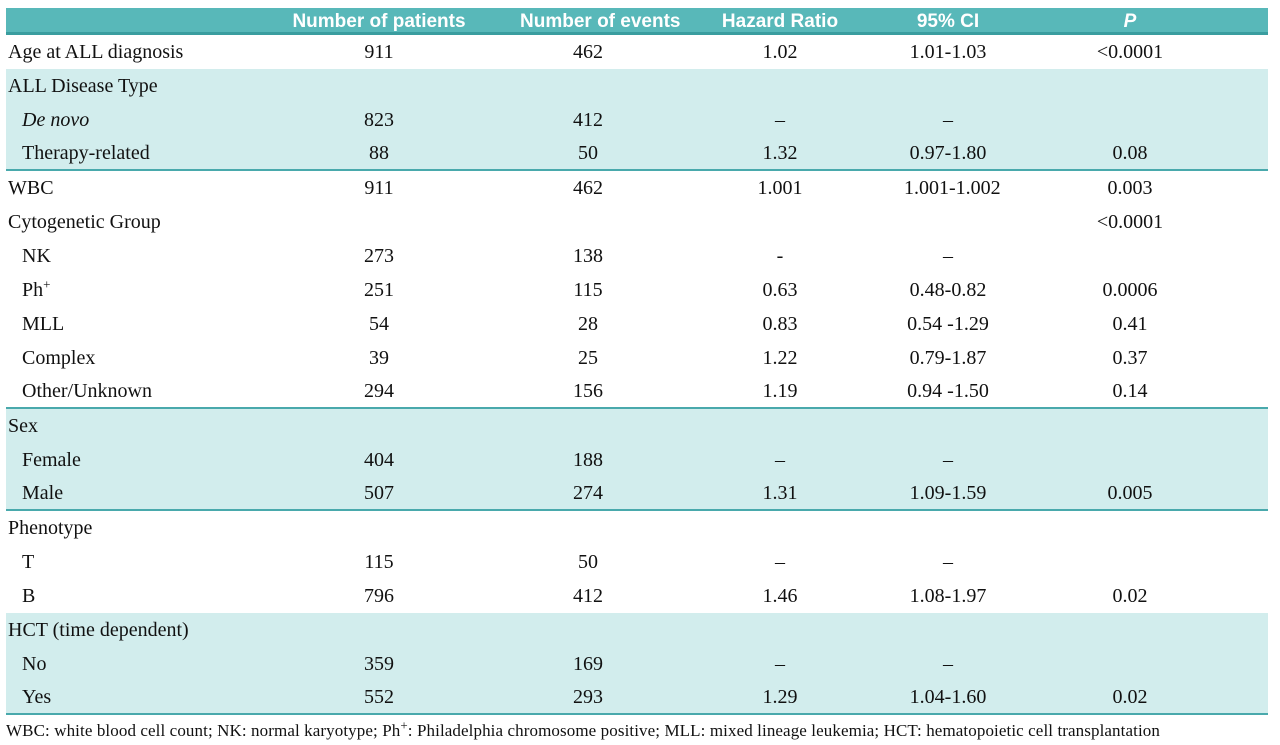 The image size is (1280, 745). What do you see at coordinates (948, 697) in the screenshot?
I see `cell-95-ci: 1.04-1.60` at bounding box center [948, 697].